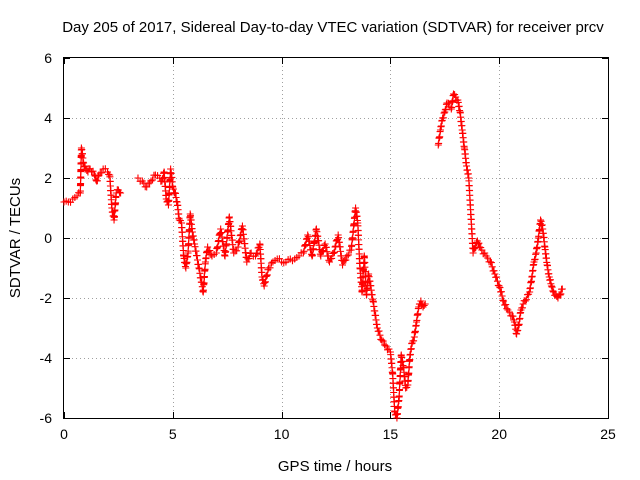 This screenshot has height=480, width=640. Describe the element at coordinates (15, 238) in the screenshot. I see `y-axis-label: SDTVAR / TECUs` at that location.